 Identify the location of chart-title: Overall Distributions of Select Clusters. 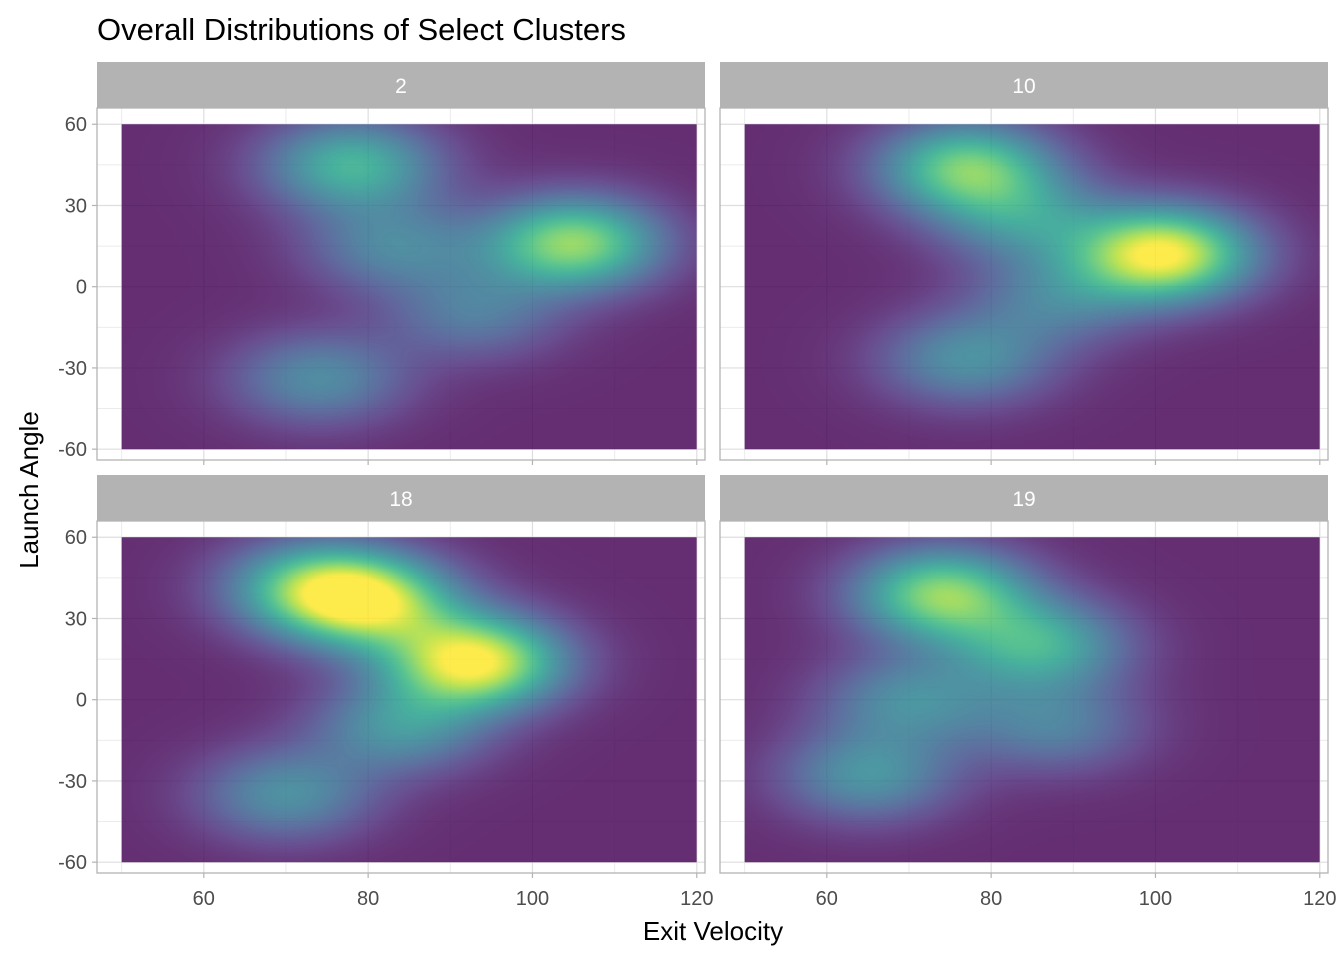
(361, 29).